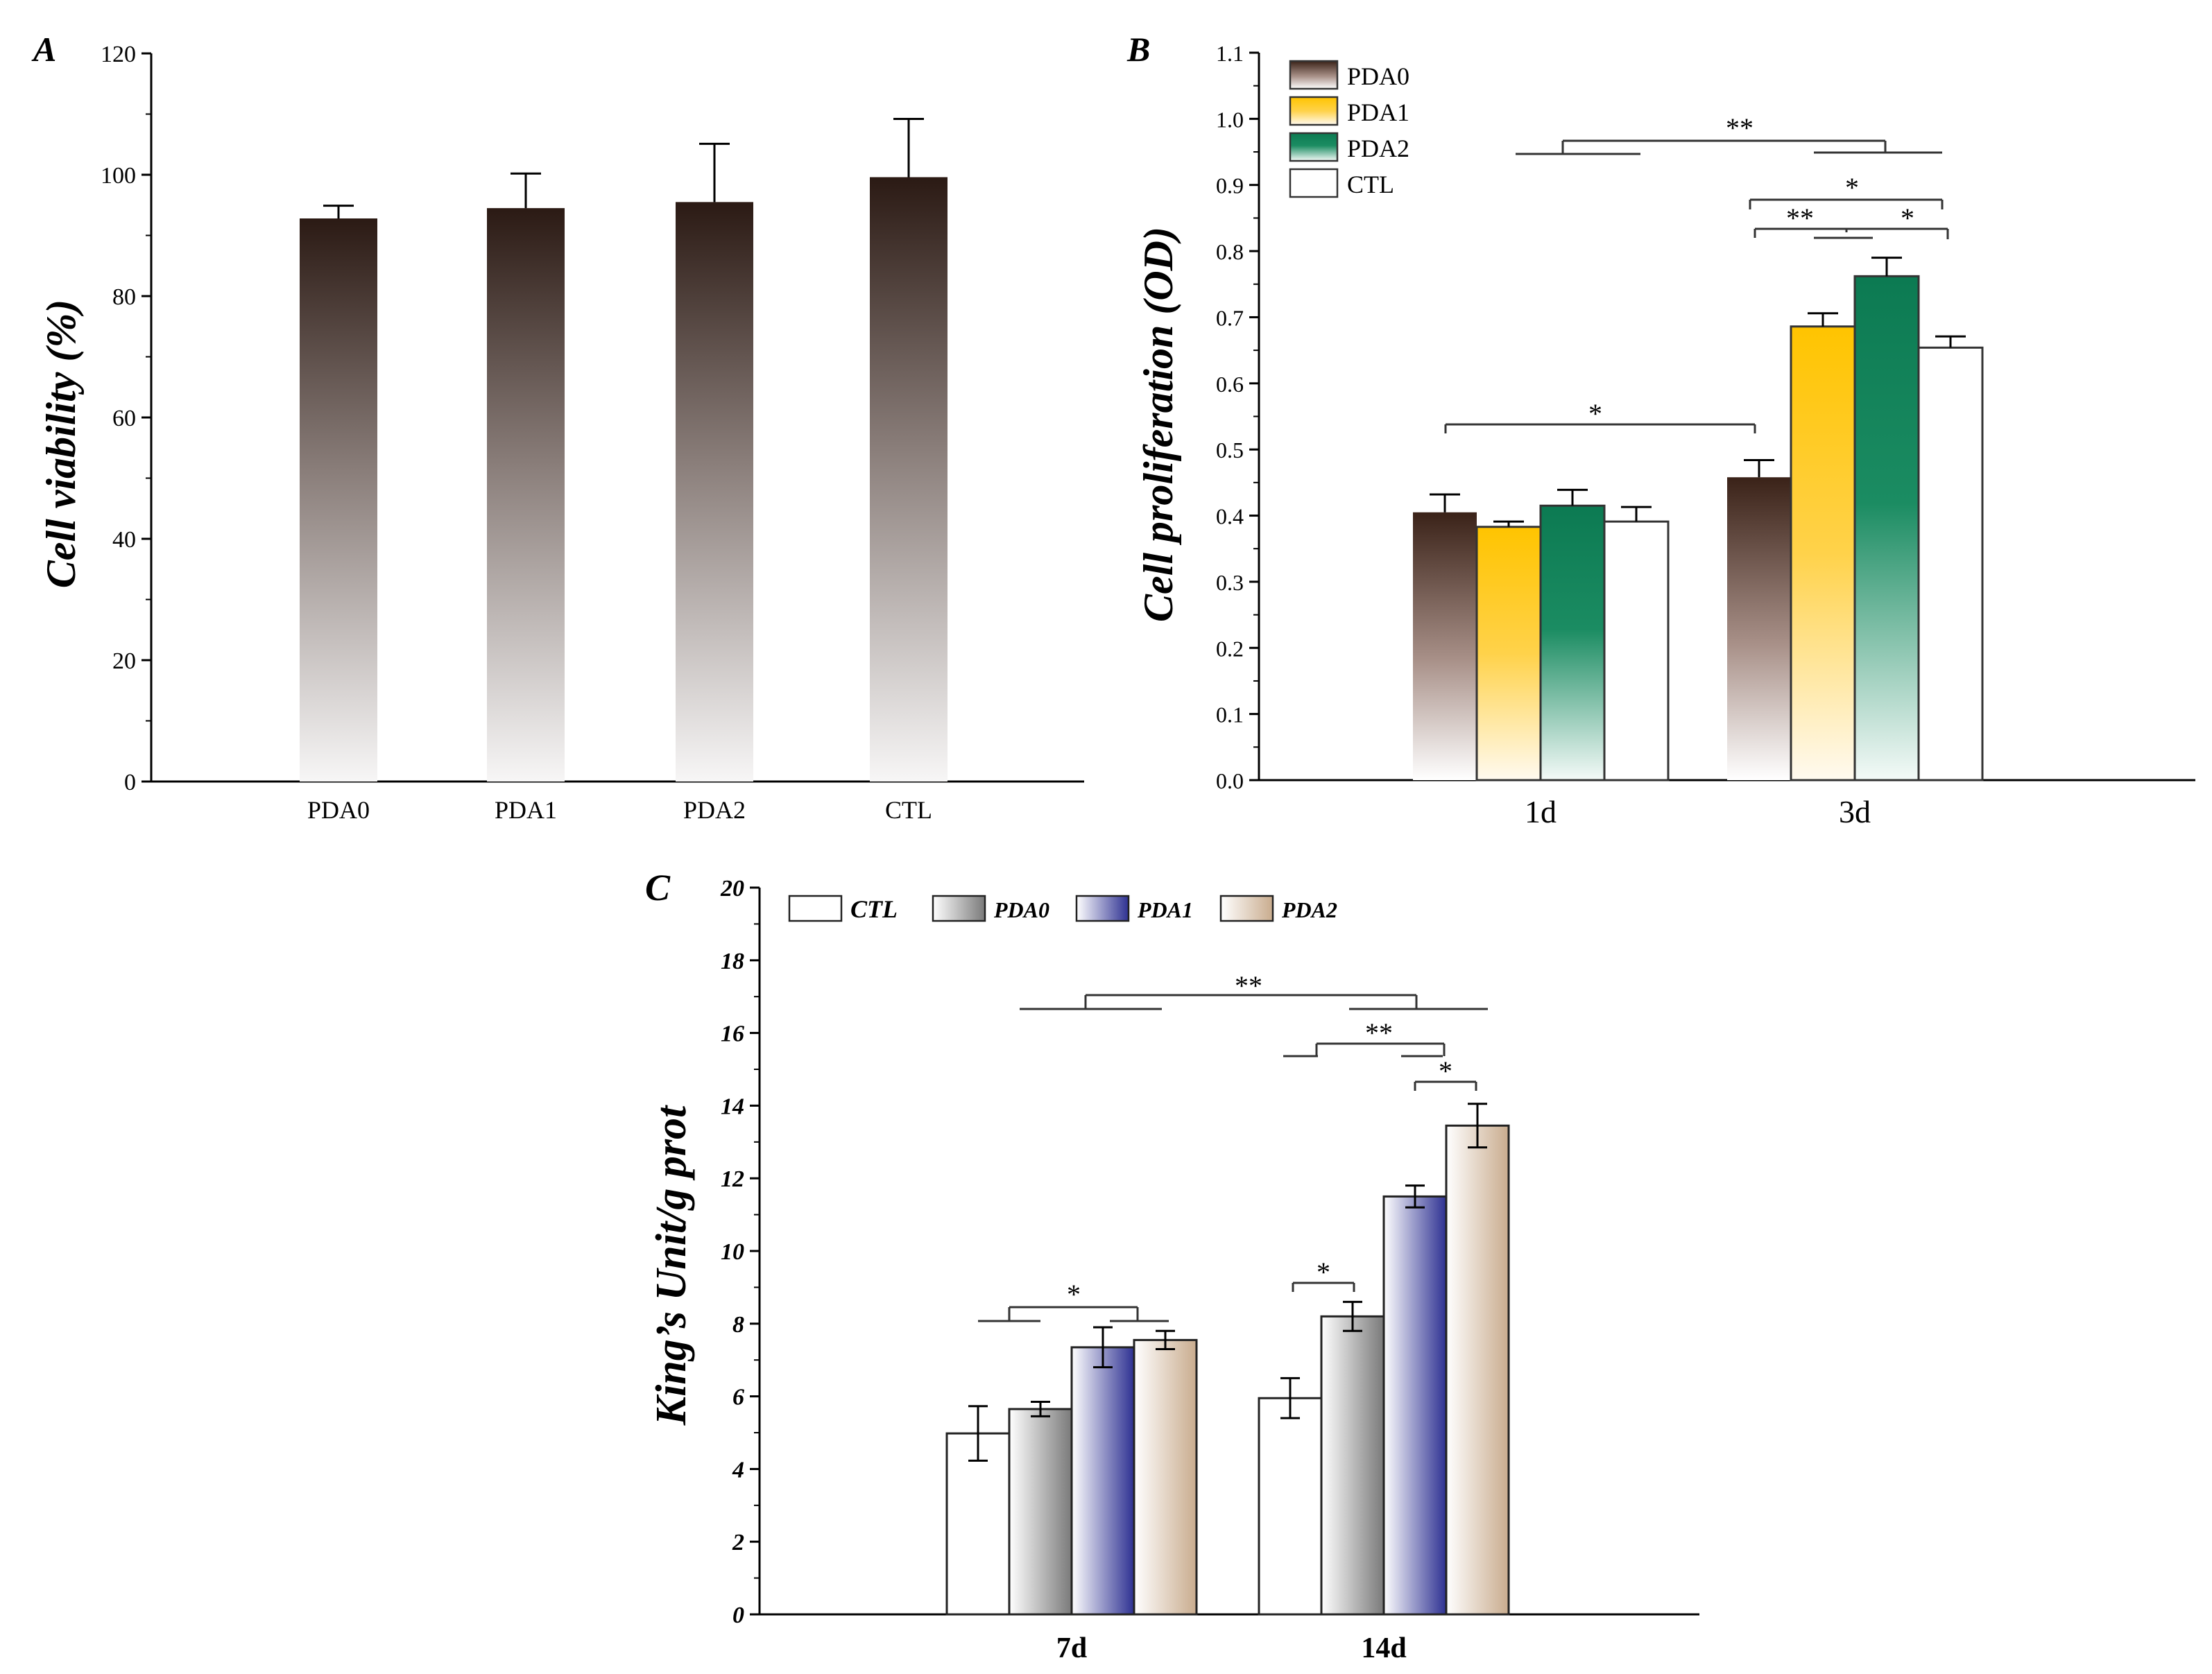 The image size is (2212, 1674). I want to click on panel-b-bar-ctl-1d, so click(1637, 651).